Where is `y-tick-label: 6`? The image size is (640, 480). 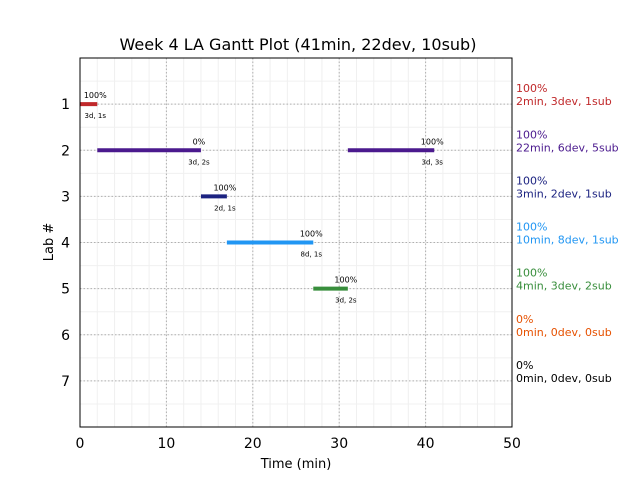
y-tick-label: 6 is located at coordinates (65, 336).